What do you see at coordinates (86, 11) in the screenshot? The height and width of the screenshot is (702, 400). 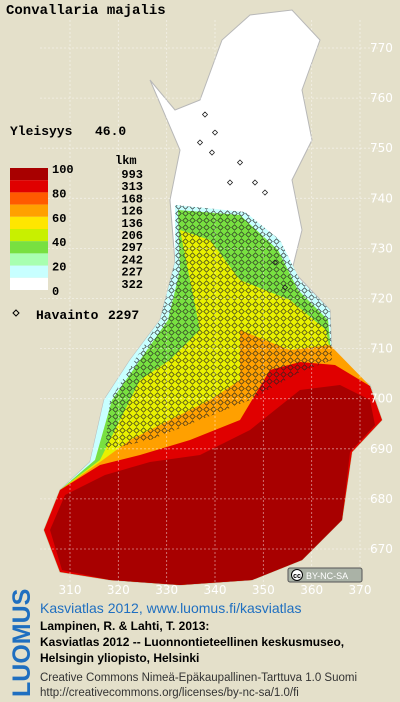 I see `title: Convallaria majalis` at bounding box center [86, 11].